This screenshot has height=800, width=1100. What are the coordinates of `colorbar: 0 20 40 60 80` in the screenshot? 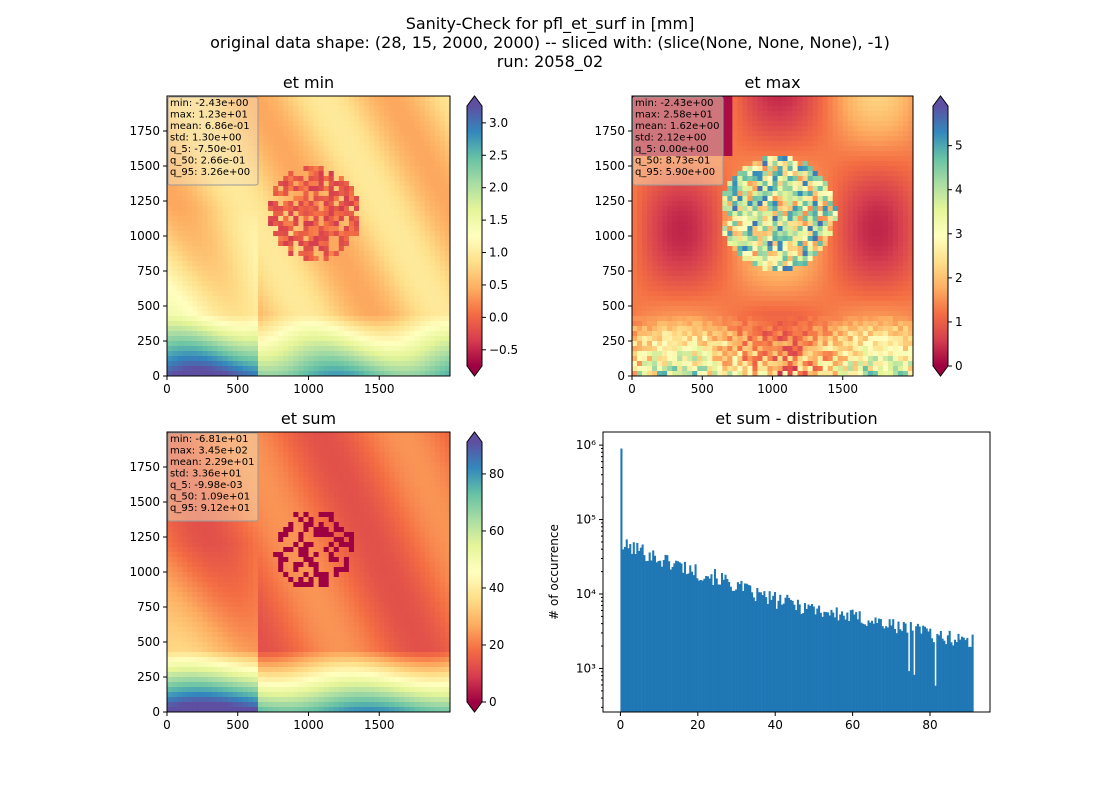 It's located at (485, 572).